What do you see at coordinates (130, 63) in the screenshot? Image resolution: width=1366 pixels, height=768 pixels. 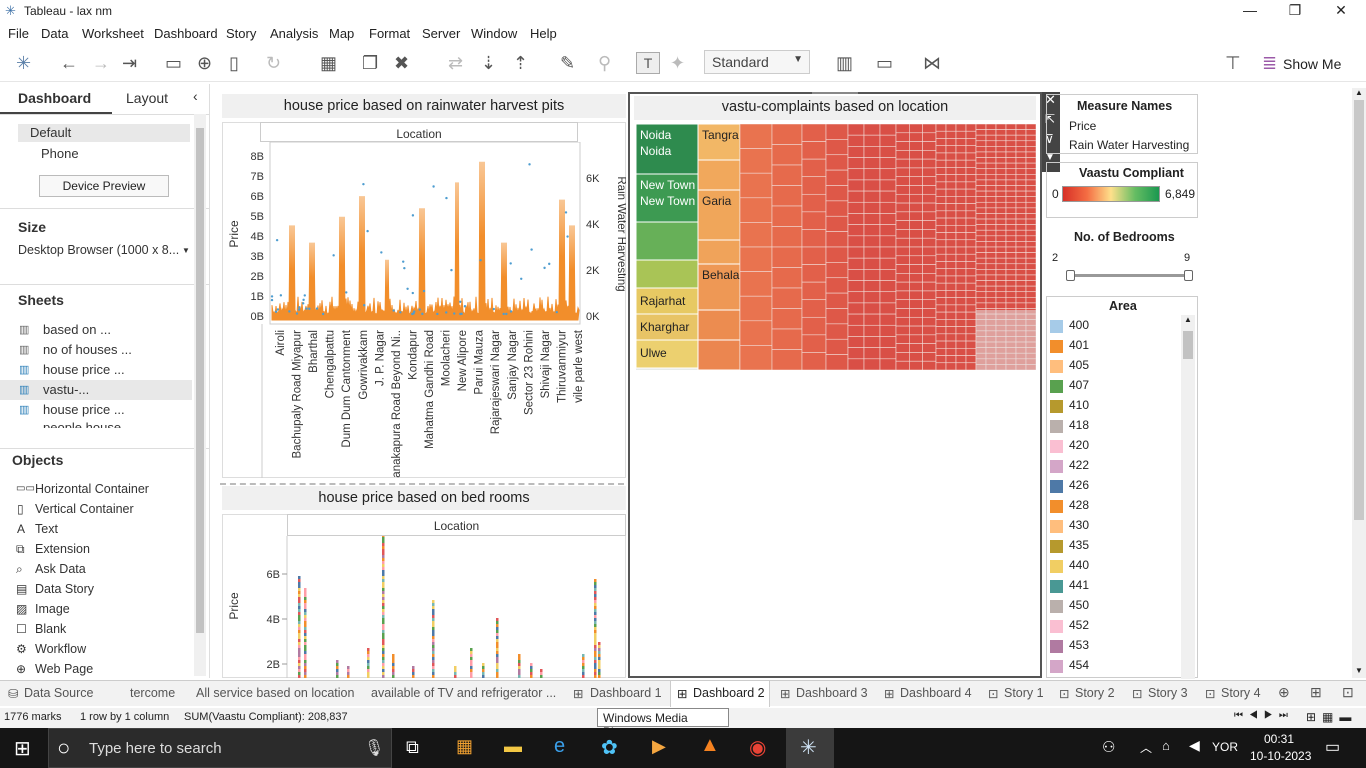 I see `replay-icon: ⇥` at bounding box center [130, 63].